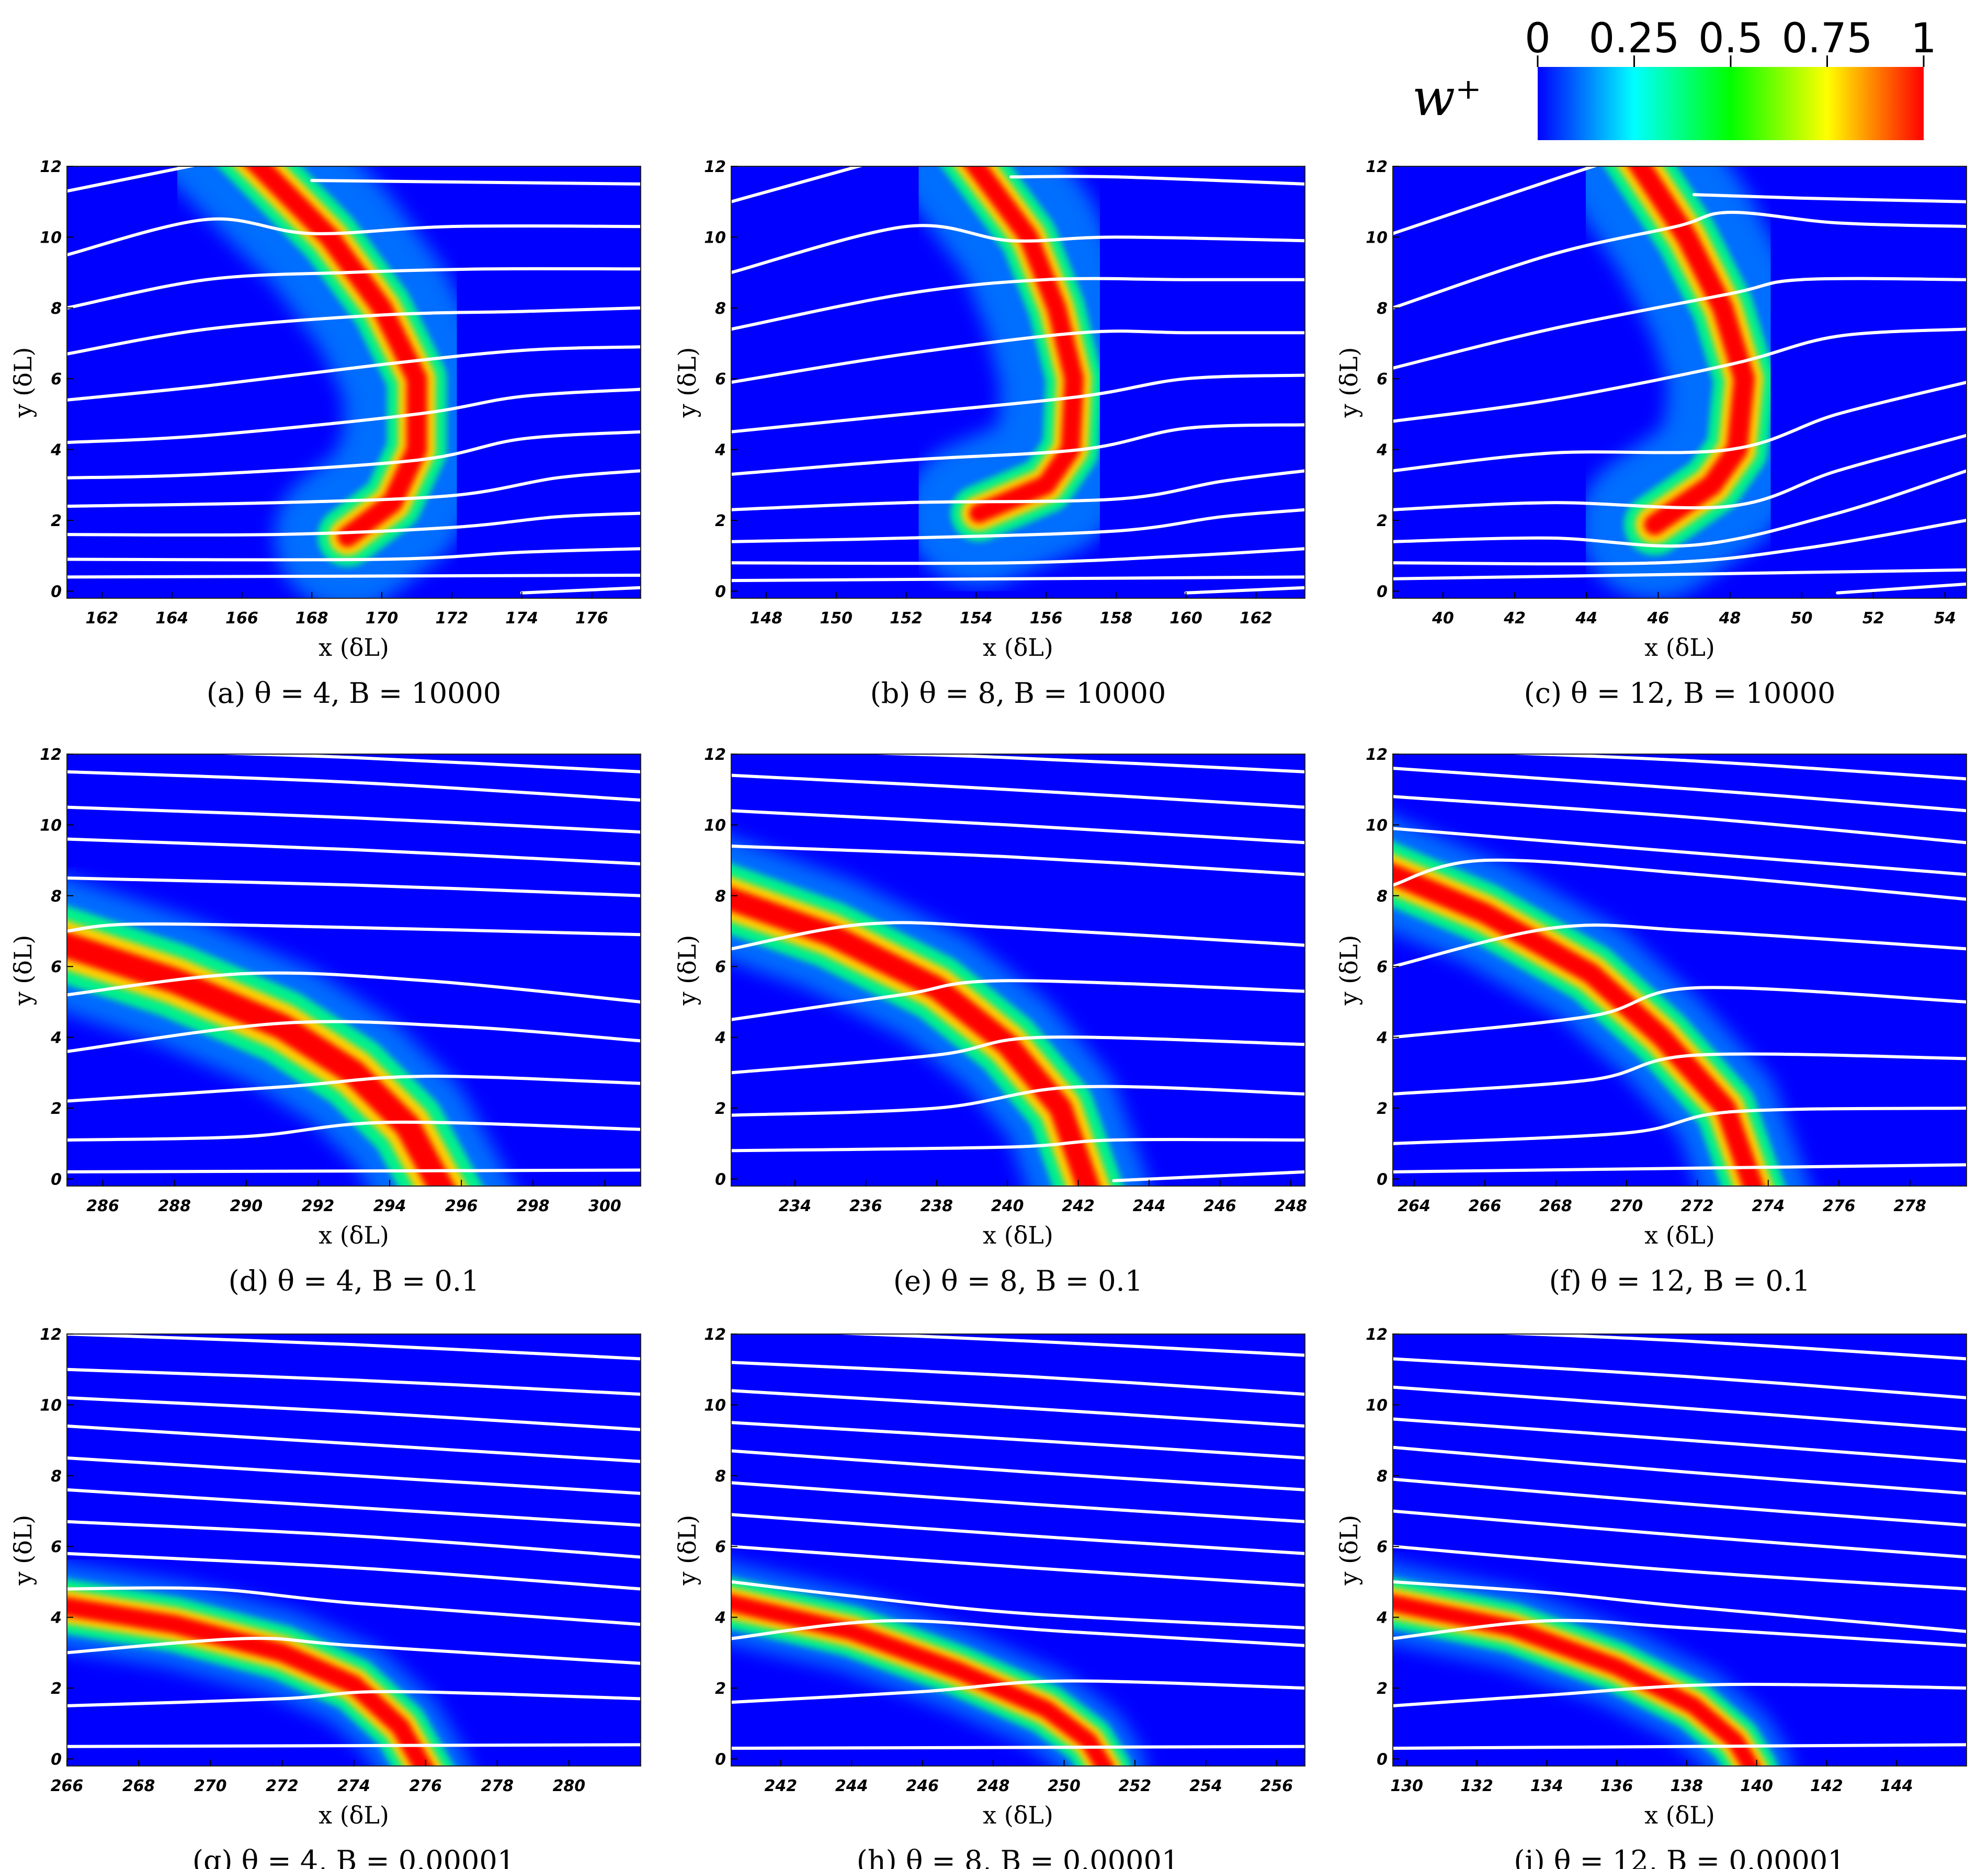  Describe the element at coordinates (851, 1786) in the screenshot. I see `x-tick-label: 244` at that location.